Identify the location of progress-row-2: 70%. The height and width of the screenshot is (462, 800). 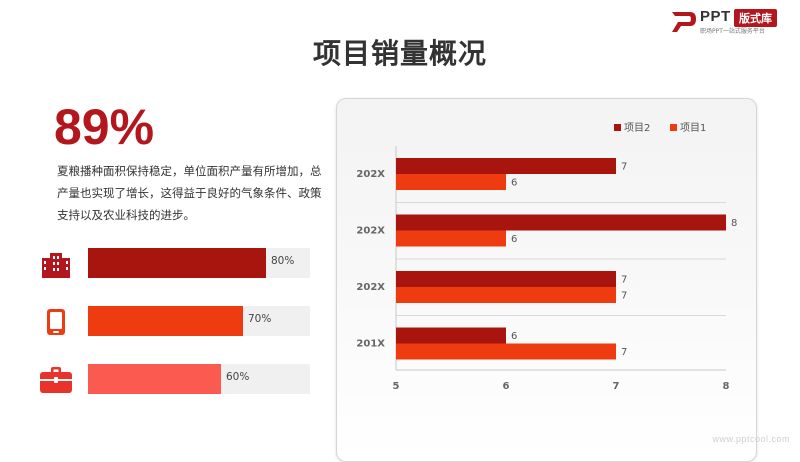
(174, 321).